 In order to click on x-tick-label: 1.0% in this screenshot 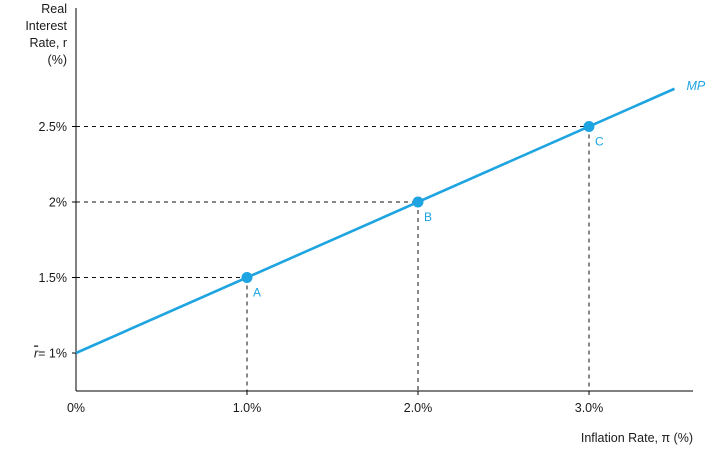, I will do `click(247, 408)`.